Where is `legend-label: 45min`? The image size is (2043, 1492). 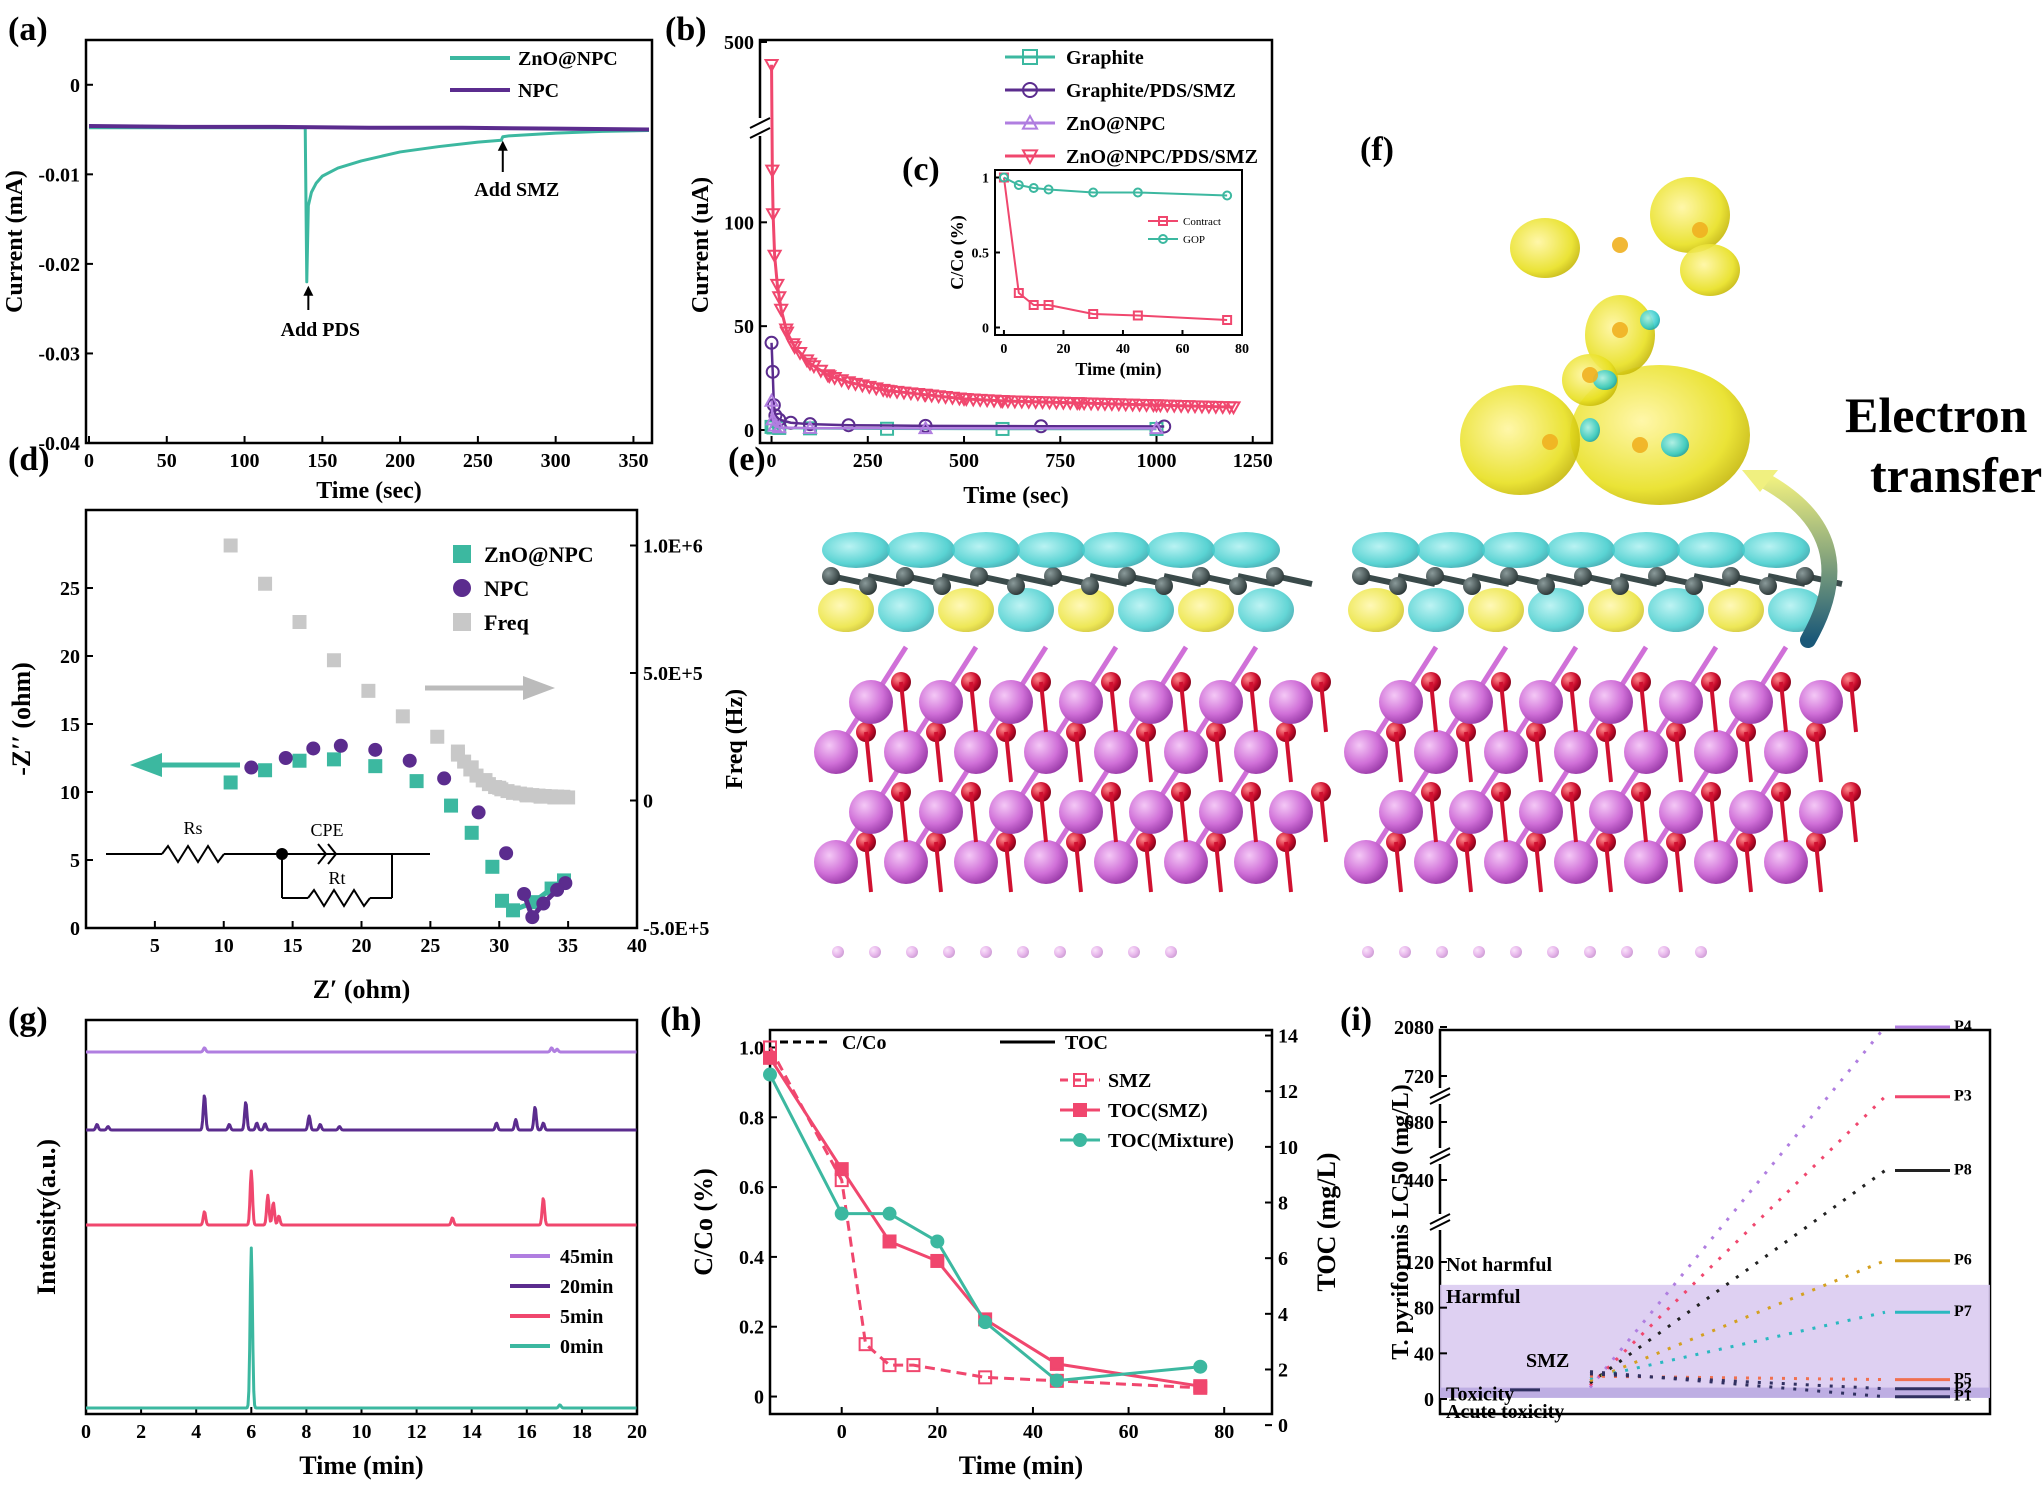
legend-label: 45min is located at coordinates (586, 1257).